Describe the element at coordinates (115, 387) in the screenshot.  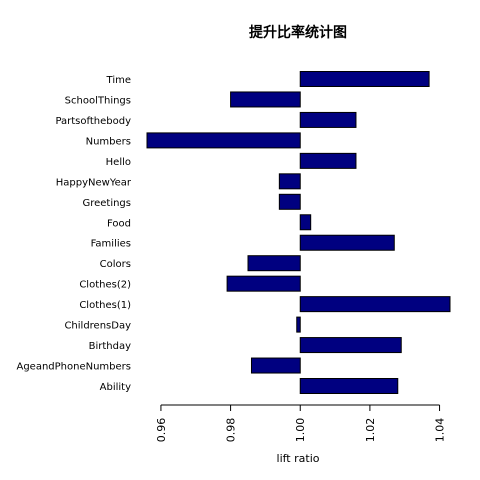
I see `category-label: Ability` at that location.